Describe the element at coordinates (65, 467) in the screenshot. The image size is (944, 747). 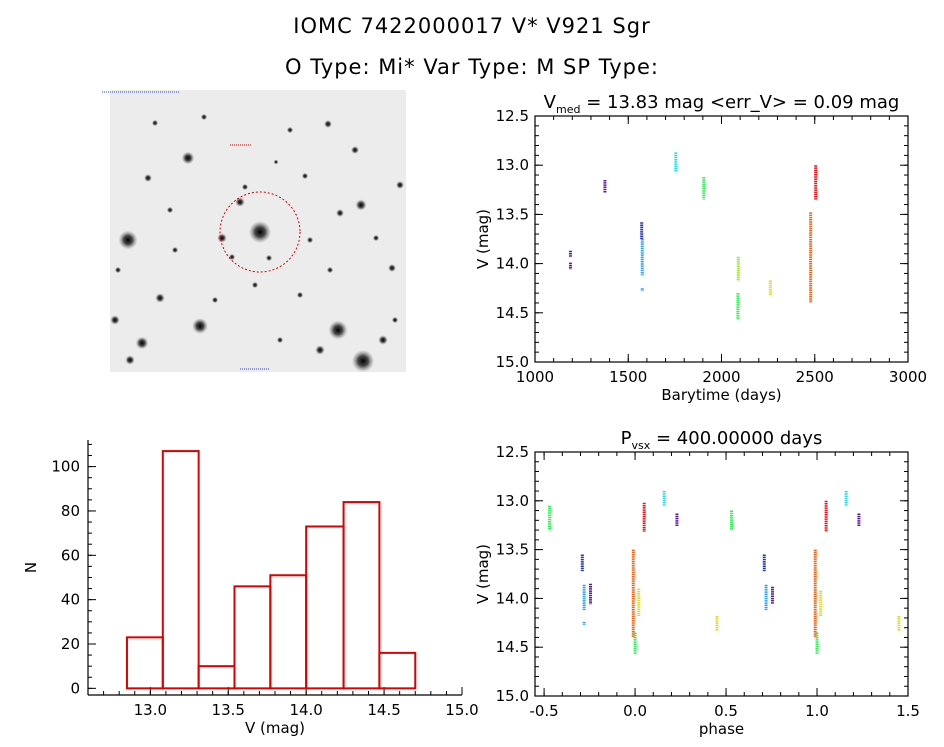
I see `histogram-y-tick-label: 100` at that location.